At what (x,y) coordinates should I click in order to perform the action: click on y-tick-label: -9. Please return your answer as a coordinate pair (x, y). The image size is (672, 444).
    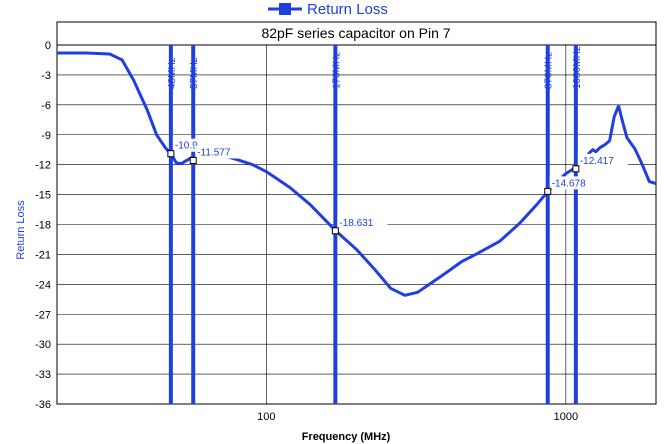
    Looking at the image, I should click on (46, 136).